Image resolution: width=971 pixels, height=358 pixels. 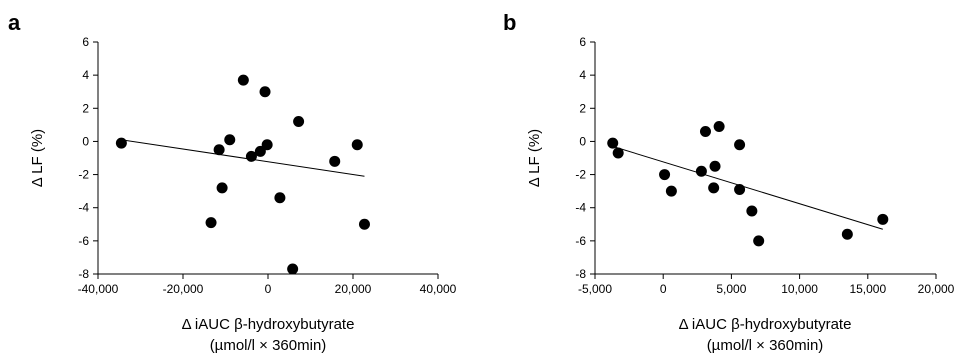 I want to click on x-tick-label: 10,000, so click(x=799, y=289).